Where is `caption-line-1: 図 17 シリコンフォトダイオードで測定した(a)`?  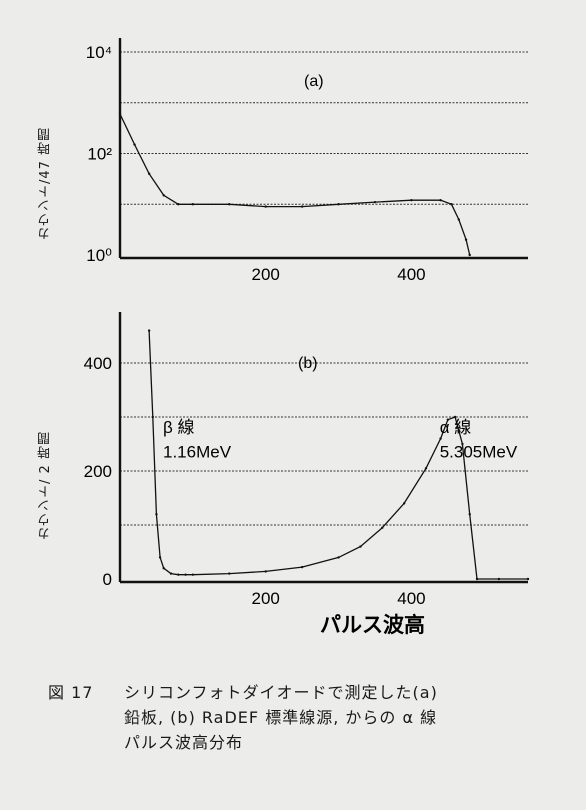 caption-line-1: 図 17 シリコンフォトダイオードで測定した(a) is located at coordinates (308, 692).